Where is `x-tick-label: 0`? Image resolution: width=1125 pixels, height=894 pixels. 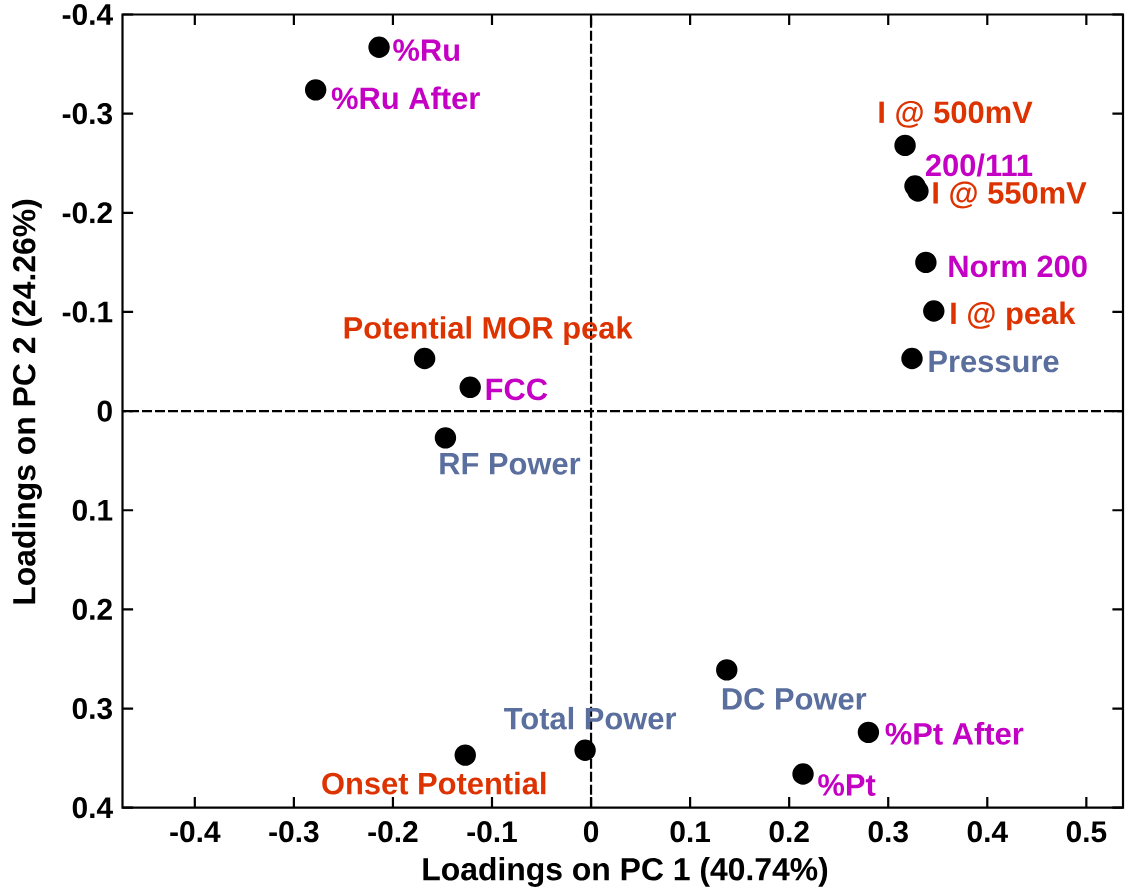 x-tick-label: 0 is located at coordinates (591, 832).